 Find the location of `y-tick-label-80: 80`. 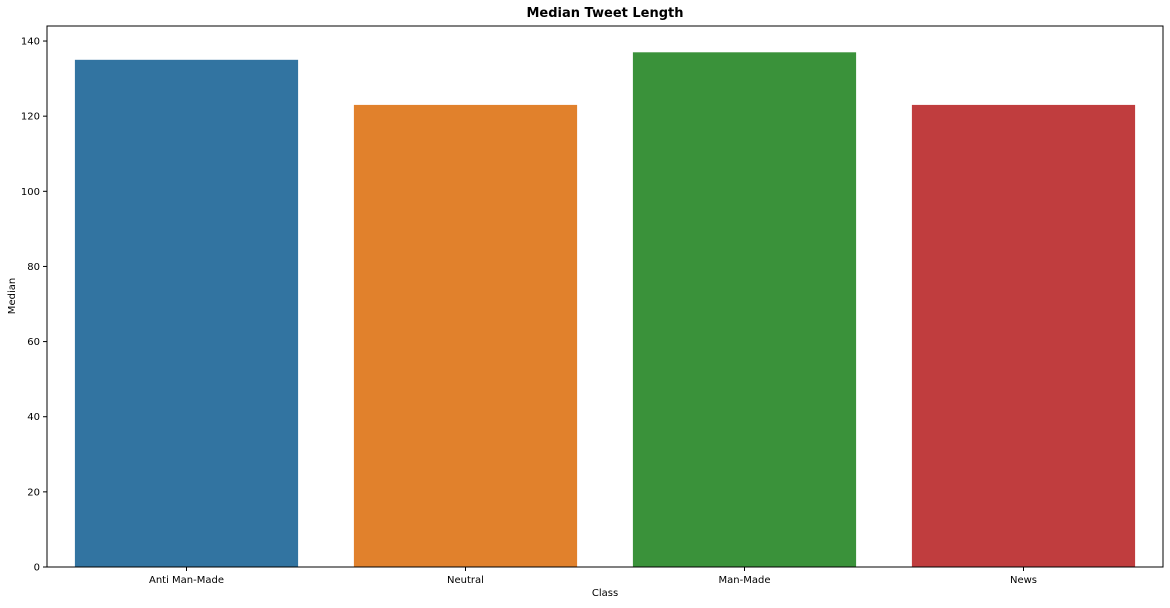

y-tick-label-80: 80 is located at coordinates (33, 267).